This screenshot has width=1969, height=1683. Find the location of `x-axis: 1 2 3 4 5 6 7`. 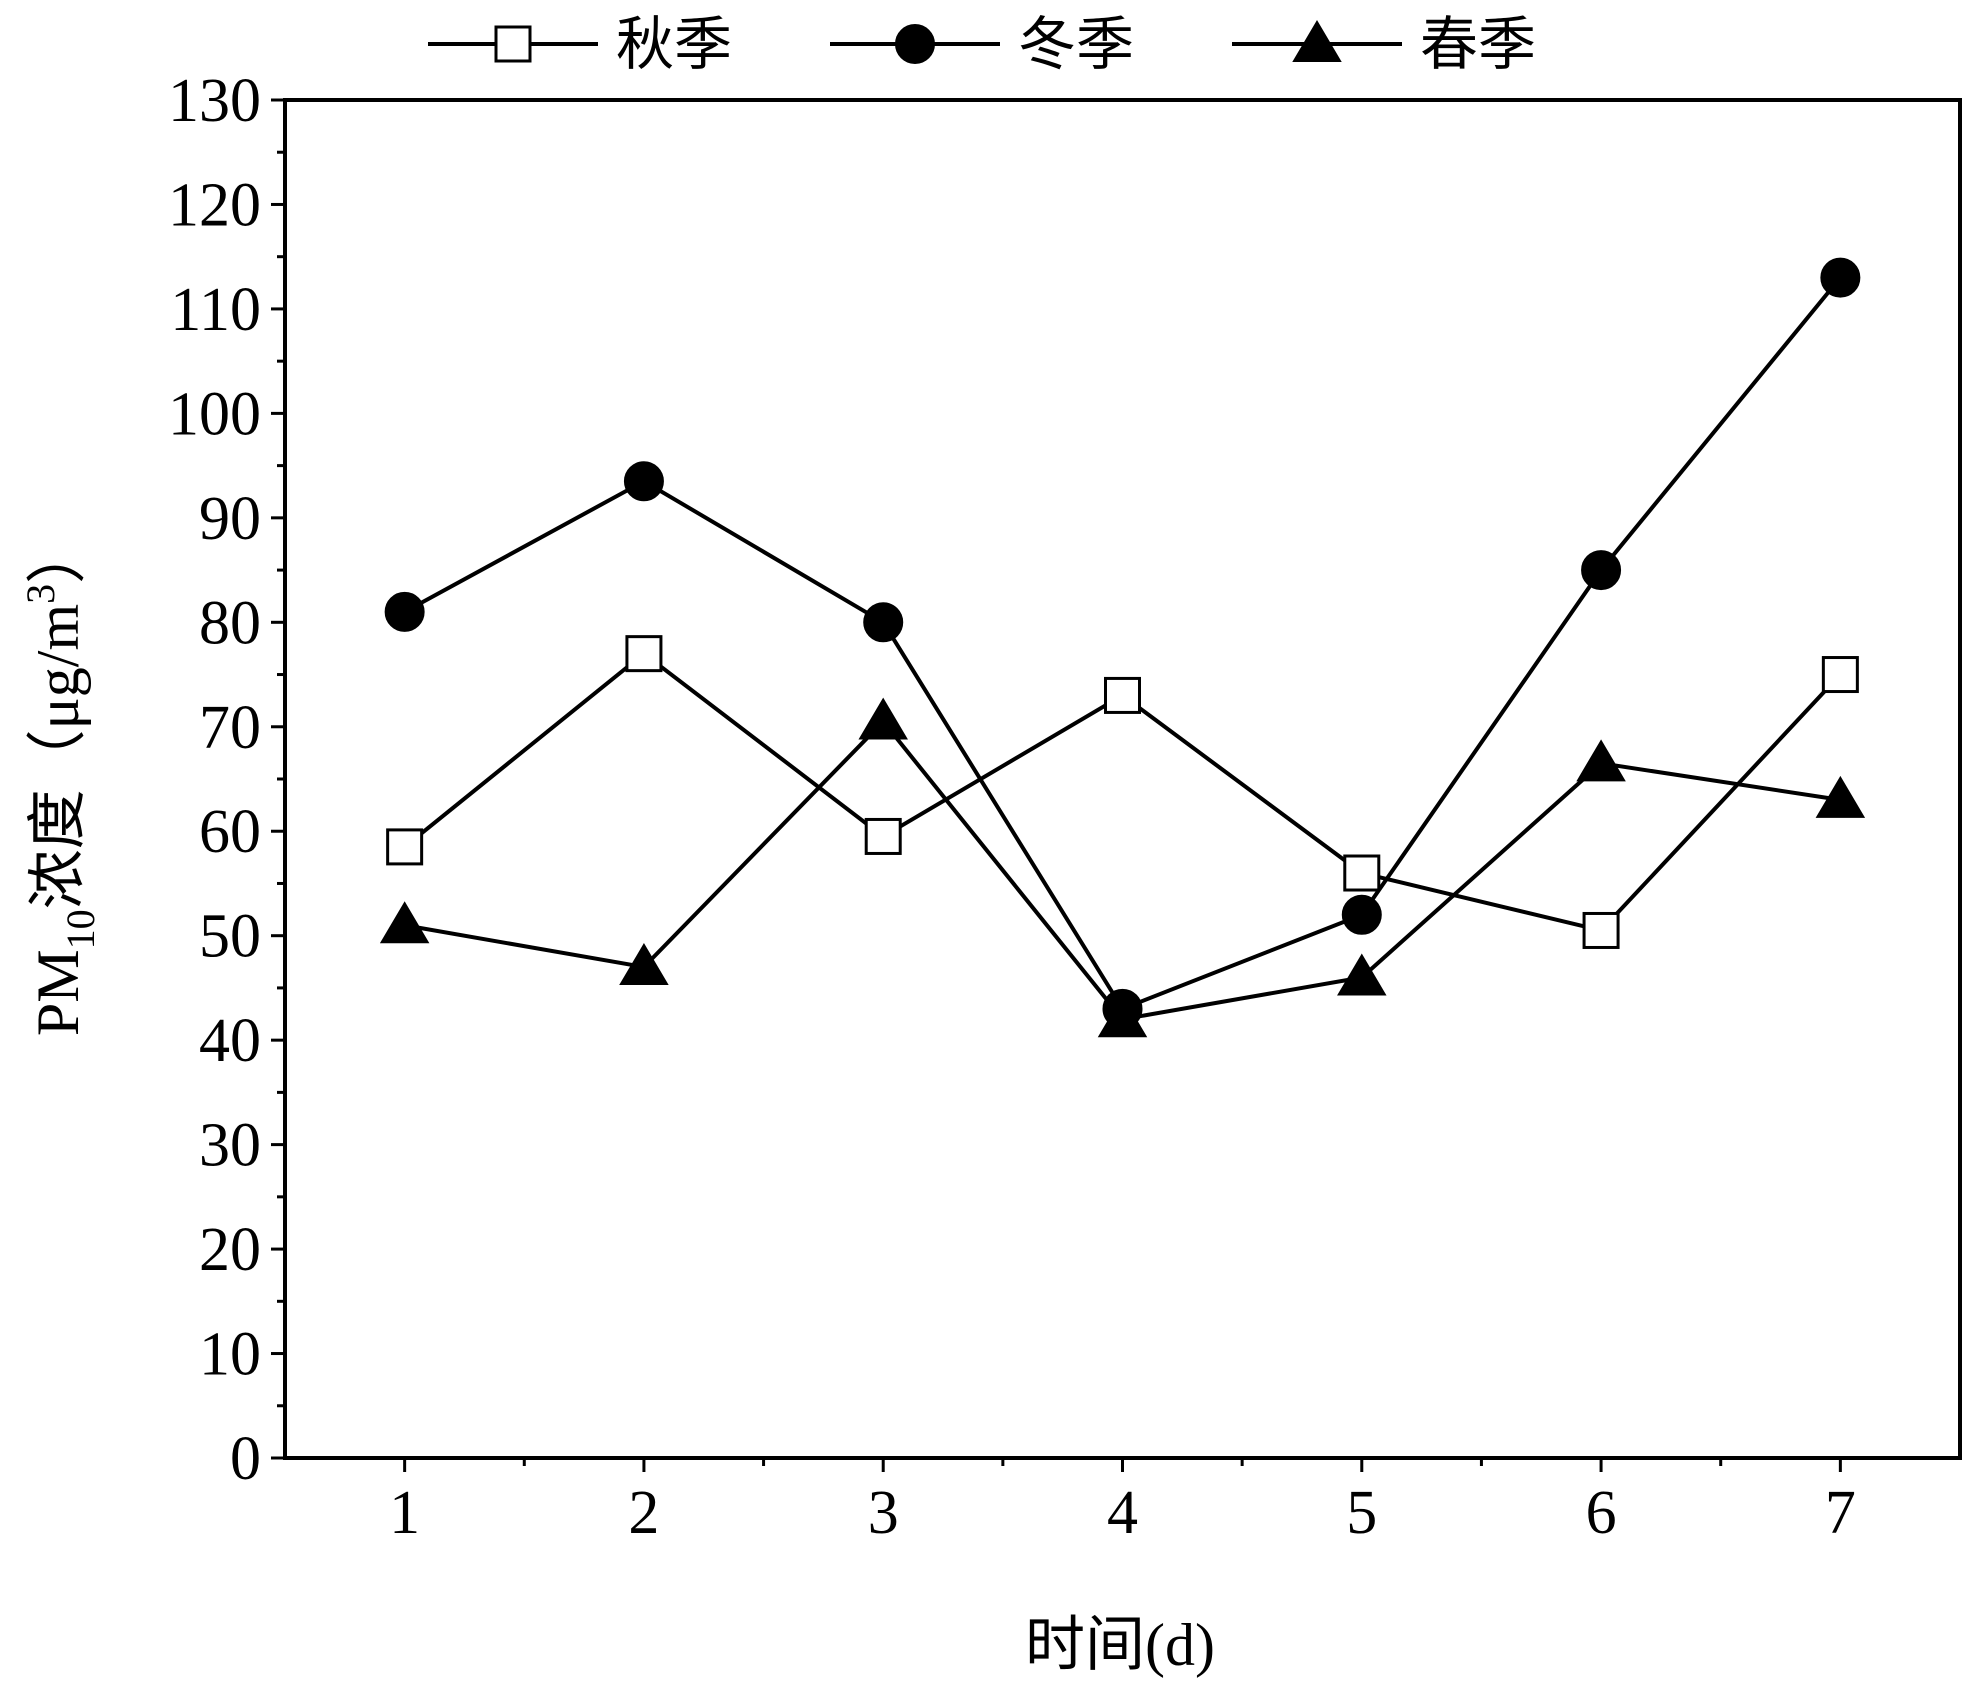

x-axis: 1 2 3 4 5 6 7 is located at coordinates (1122, 1502).